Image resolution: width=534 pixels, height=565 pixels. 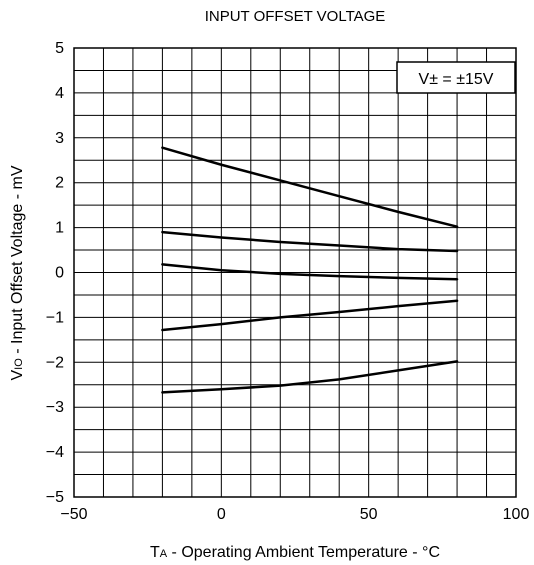 I want to click on y-tick-labels: 5 4 3 2 1 0 −1 −2 −3 −4 −5, so click(x=55, y=273).